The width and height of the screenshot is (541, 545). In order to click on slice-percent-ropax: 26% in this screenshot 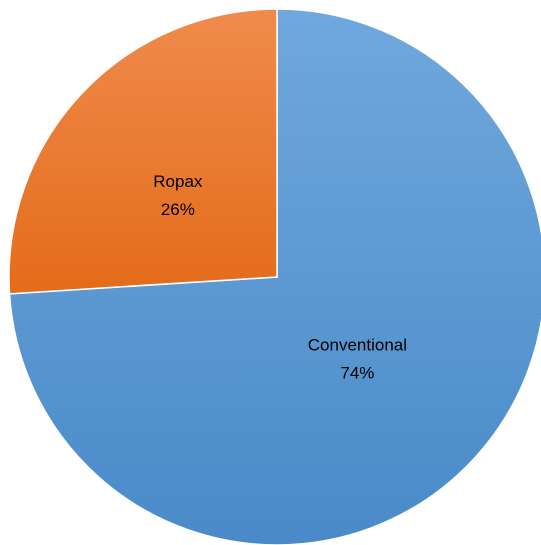, I will do `click(178, 209)`.